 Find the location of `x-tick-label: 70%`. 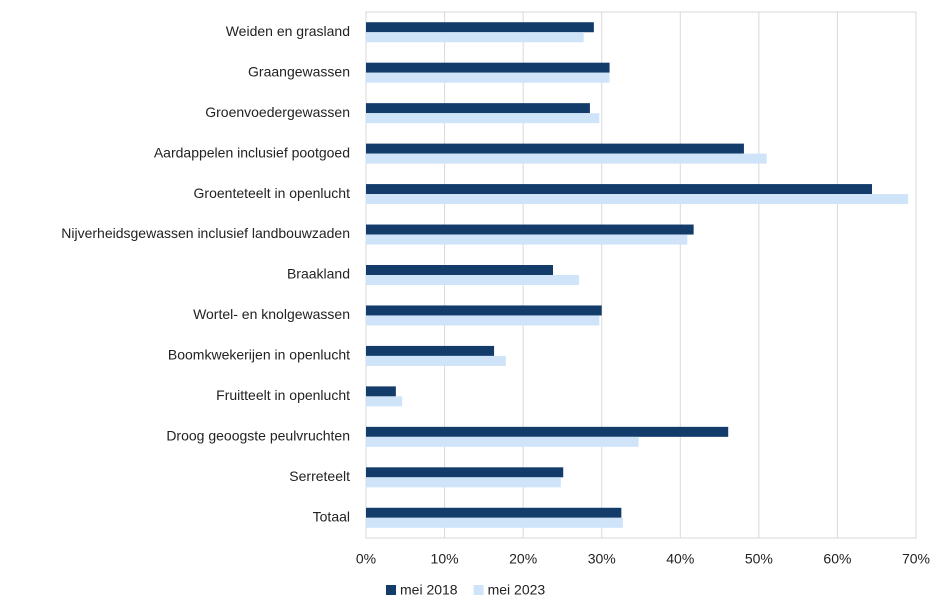

x-tick-label: 70% is located at coordinates (916, 559).